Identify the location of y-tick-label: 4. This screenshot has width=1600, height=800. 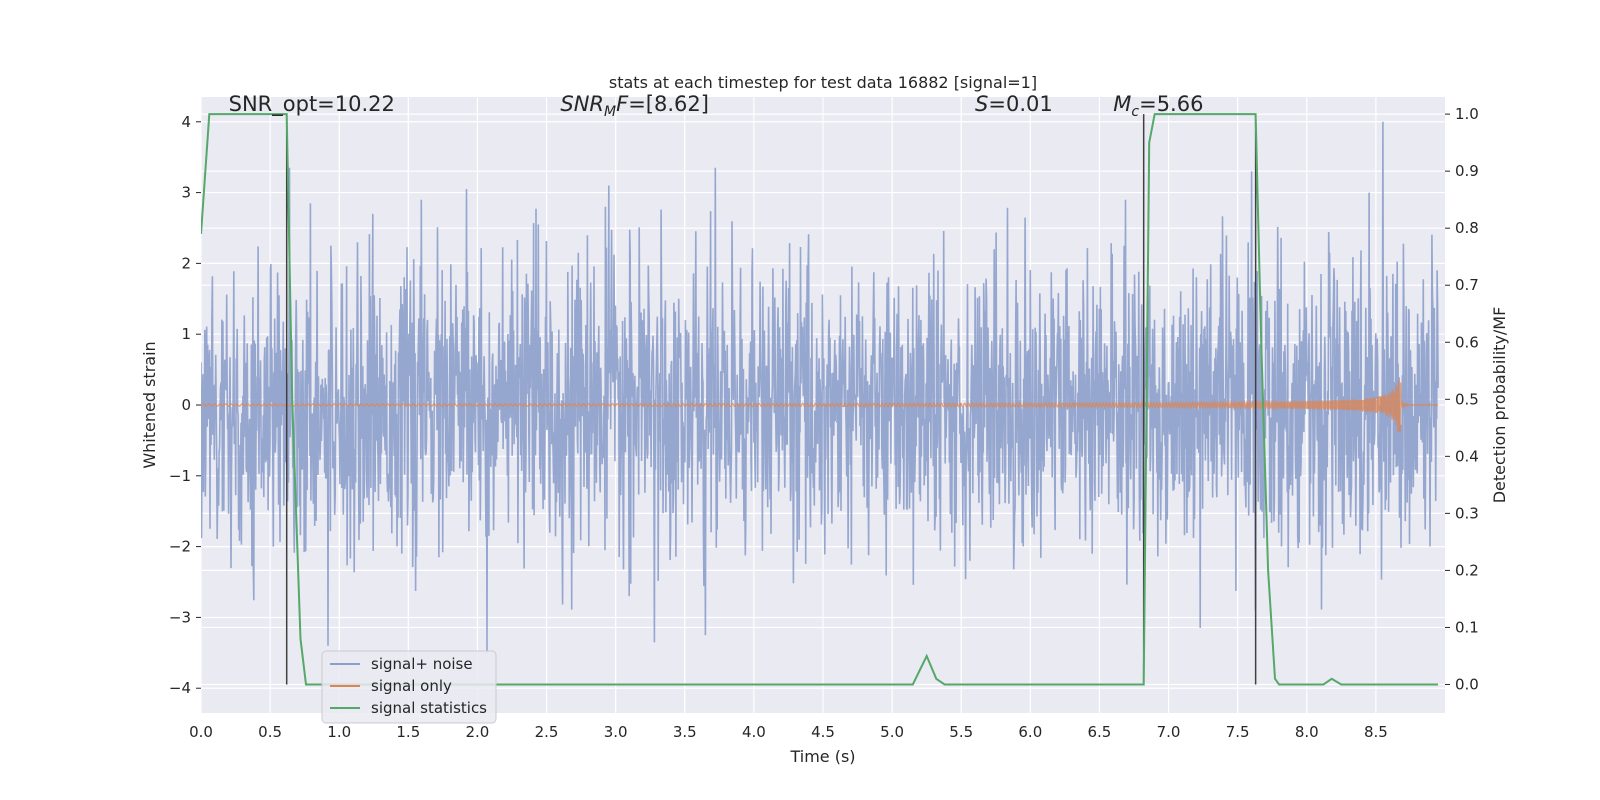
(186, 122).